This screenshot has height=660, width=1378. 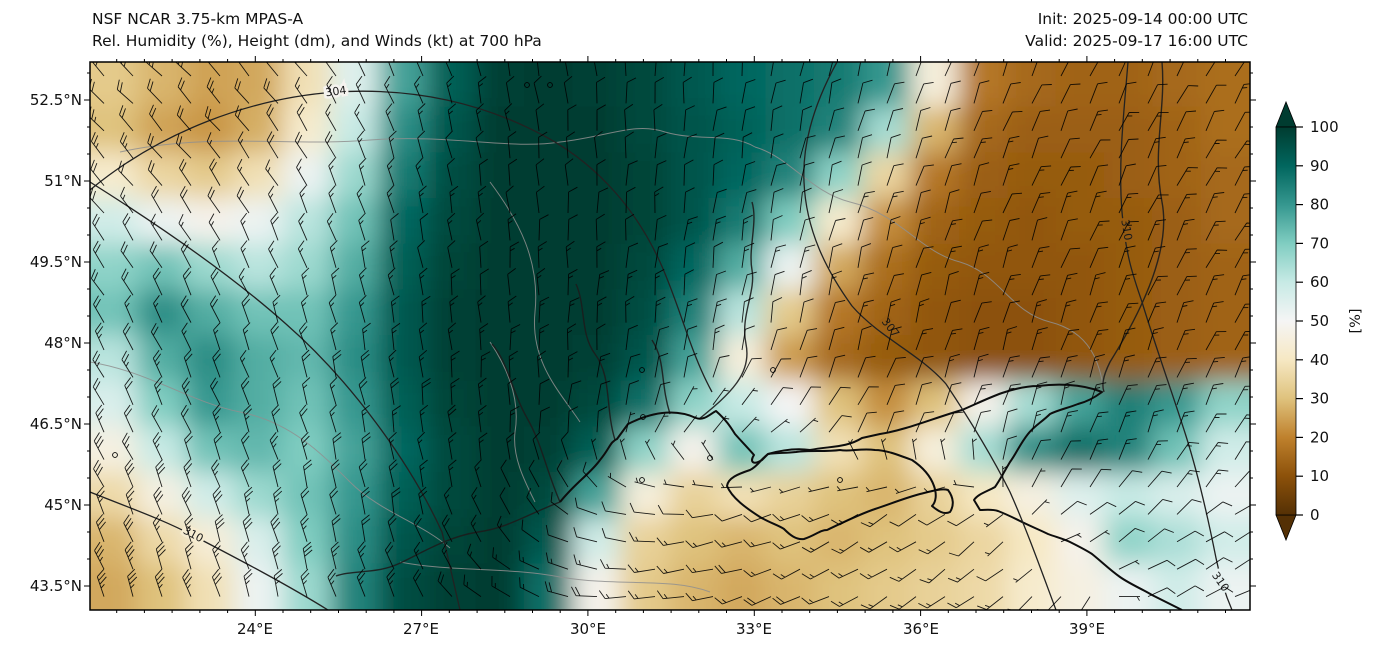 I want to click on colorbar-tick-label: 90, so click(x=1319, y=166).